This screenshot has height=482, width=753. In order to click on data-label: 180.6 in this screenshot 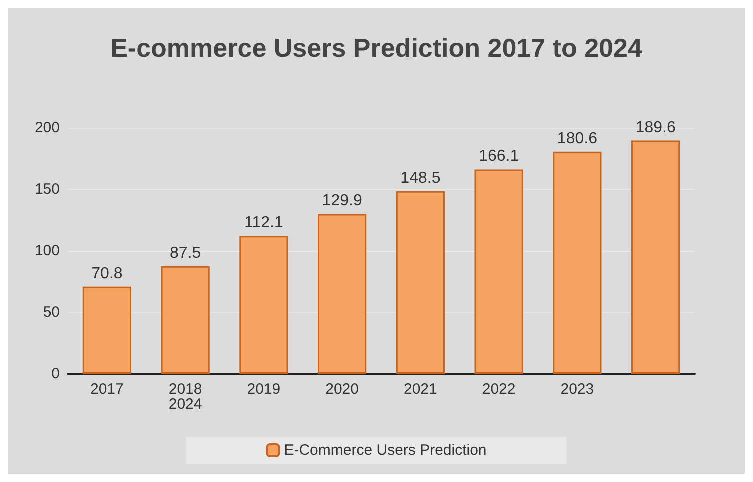, I will do `click(577, 139)`.